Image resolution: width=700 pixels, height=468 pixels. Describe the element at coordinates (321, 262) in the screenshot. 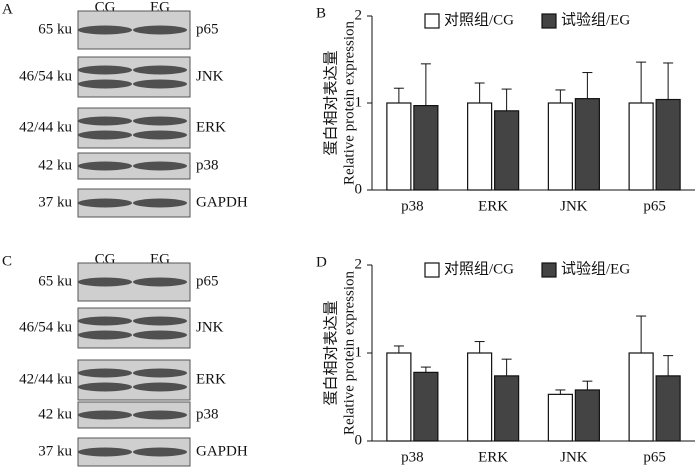

I see `panel-label: D` at that location.